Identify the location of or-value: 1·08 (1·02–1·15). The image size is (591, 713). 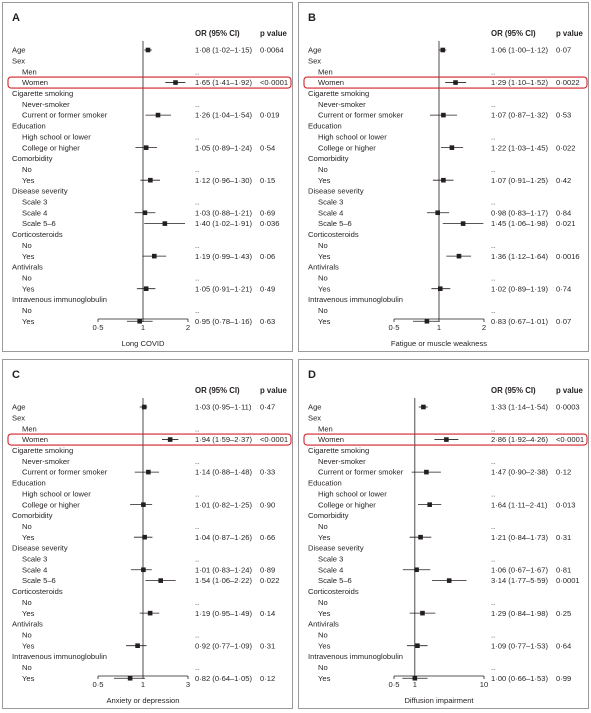
(223, 50).